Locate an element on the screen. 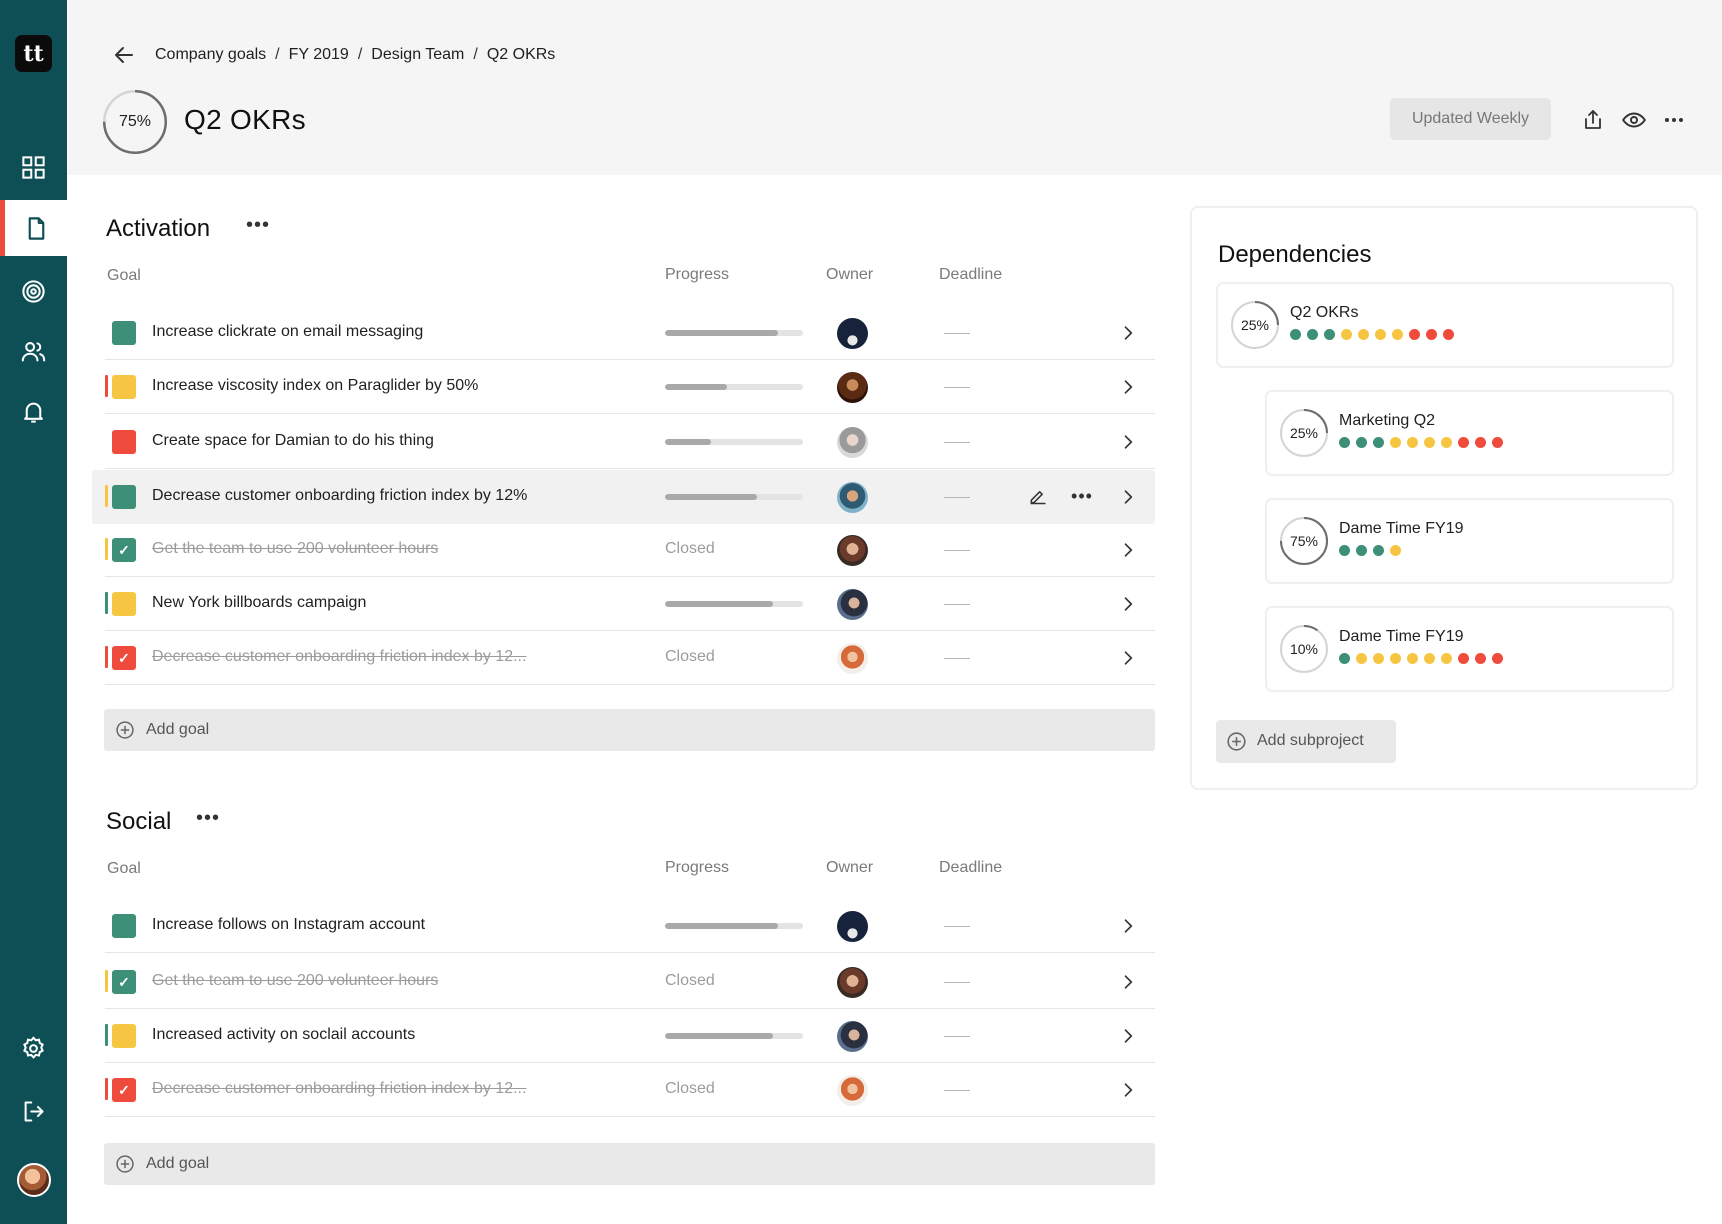  update-frequency-button: Updated Weekly is located at coordinates (1470, 119).